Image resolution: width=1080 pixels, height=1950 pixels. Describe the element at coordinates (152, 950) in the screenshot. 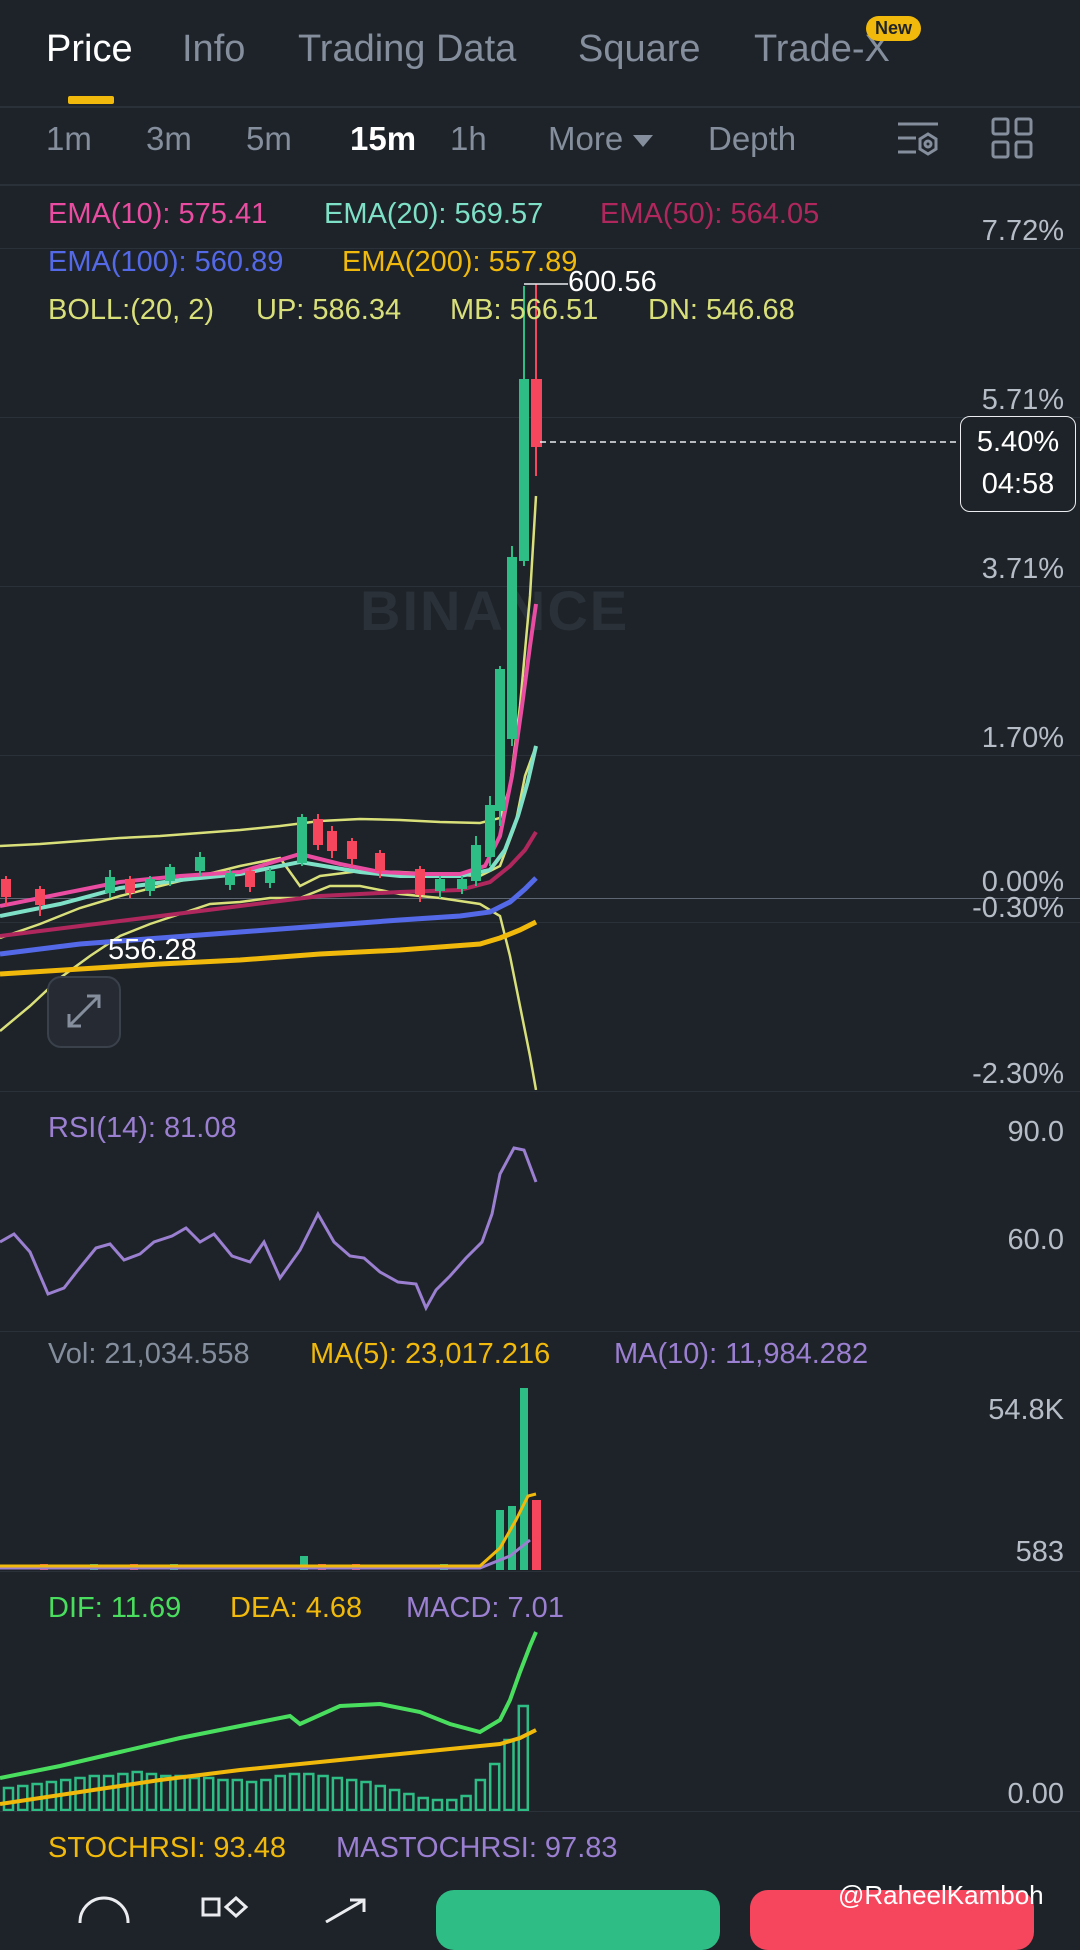

I see `low-price-label: 556.28` at that location.